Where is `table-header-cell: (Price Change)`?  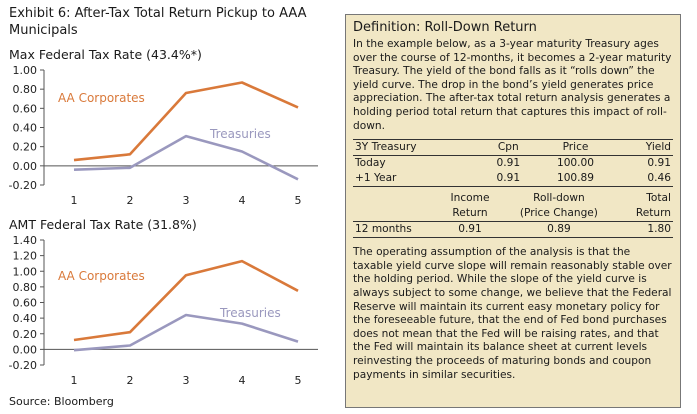
table-header-cell: (Price Change) is located at coordinates (559, 214).